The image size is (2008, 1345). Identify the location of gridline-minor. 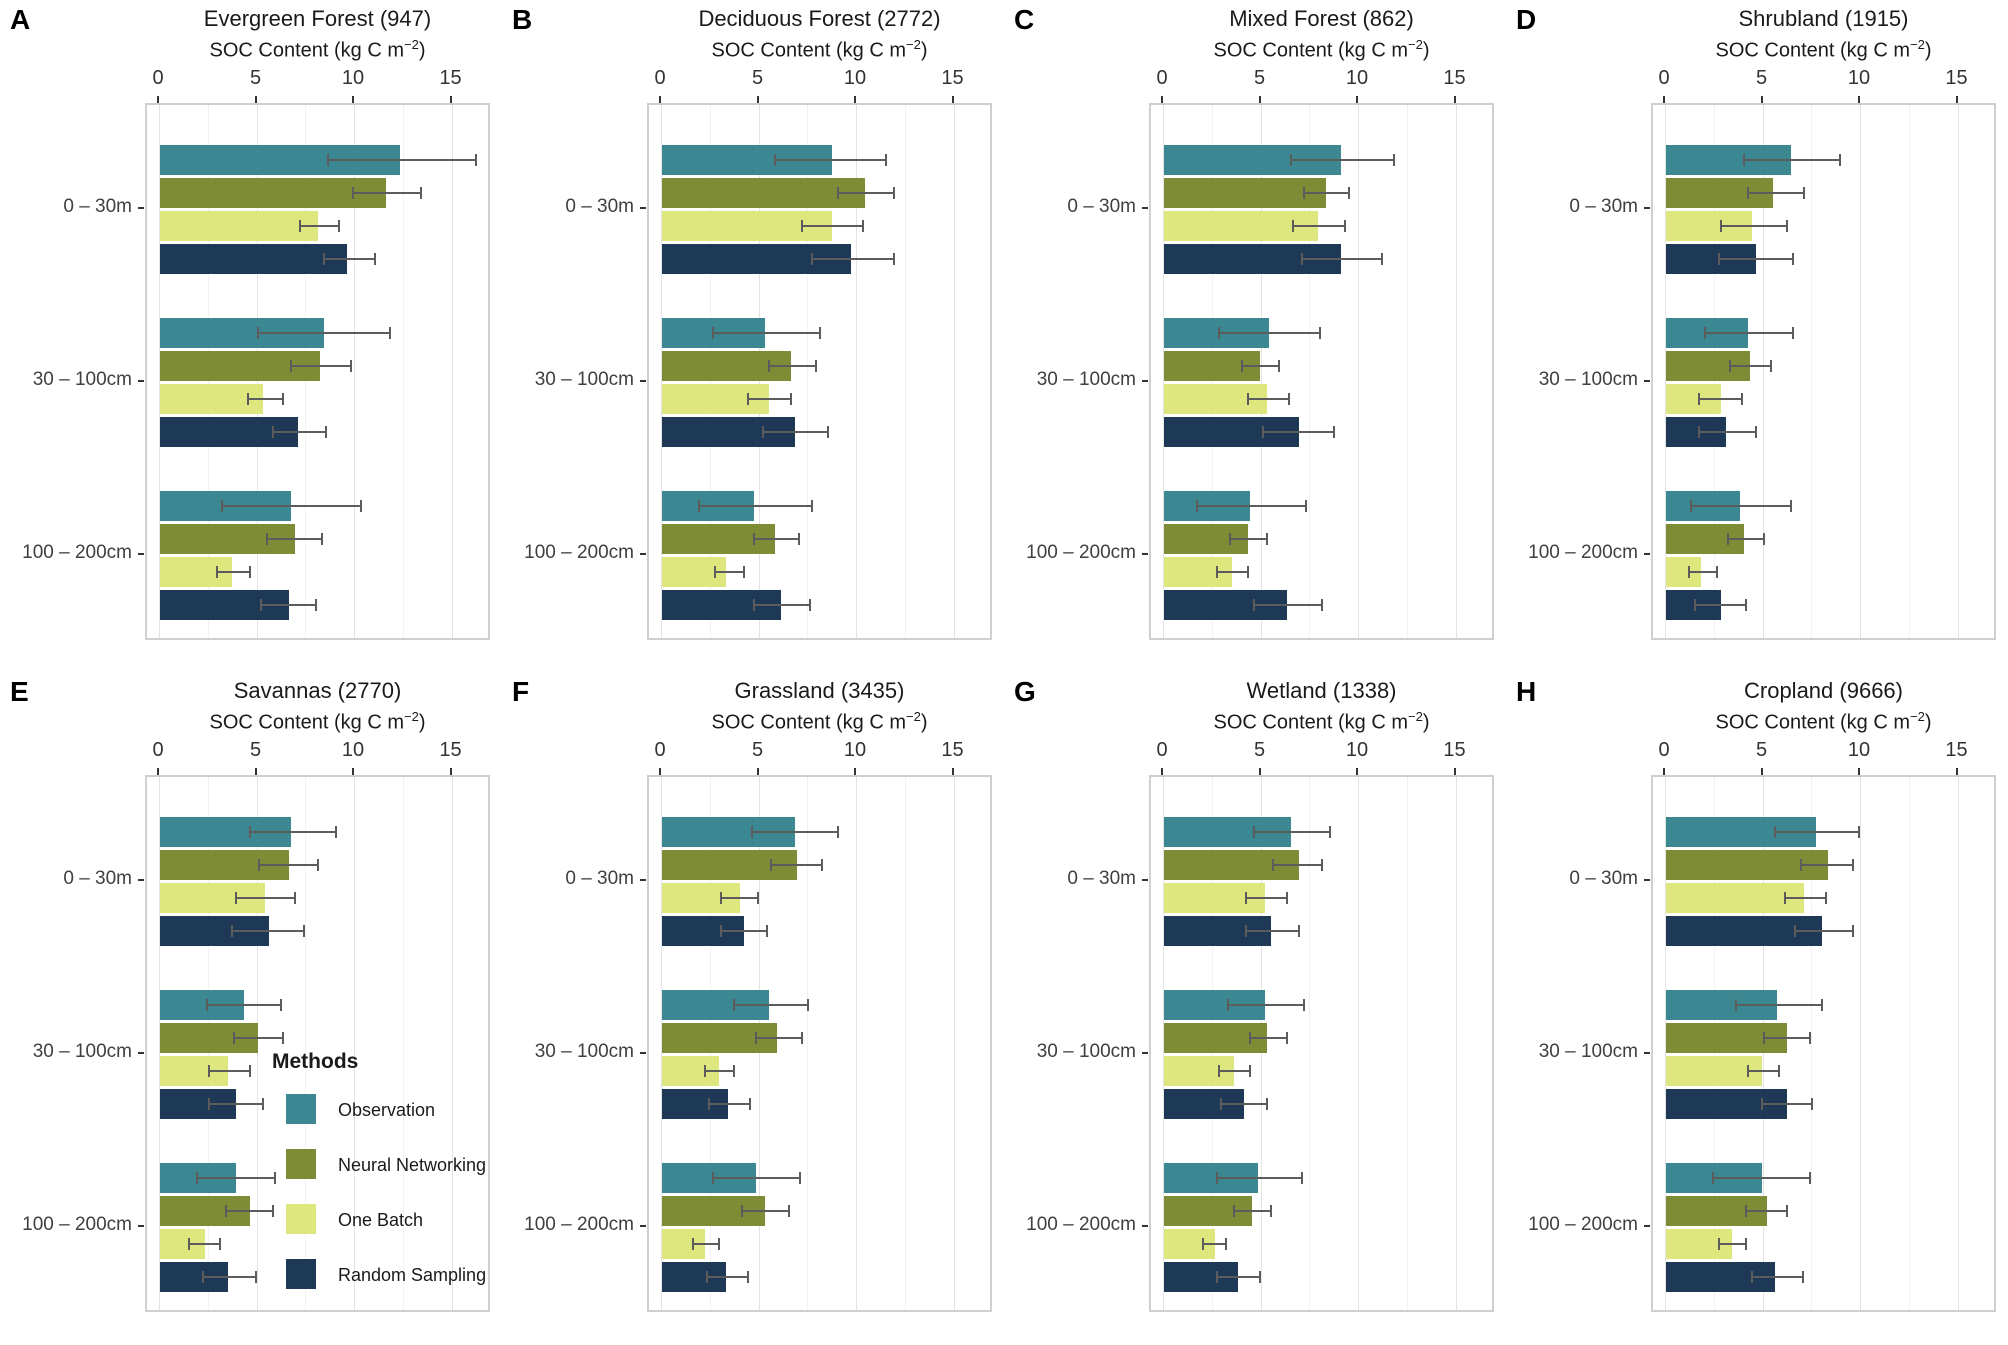
(1909, 371).